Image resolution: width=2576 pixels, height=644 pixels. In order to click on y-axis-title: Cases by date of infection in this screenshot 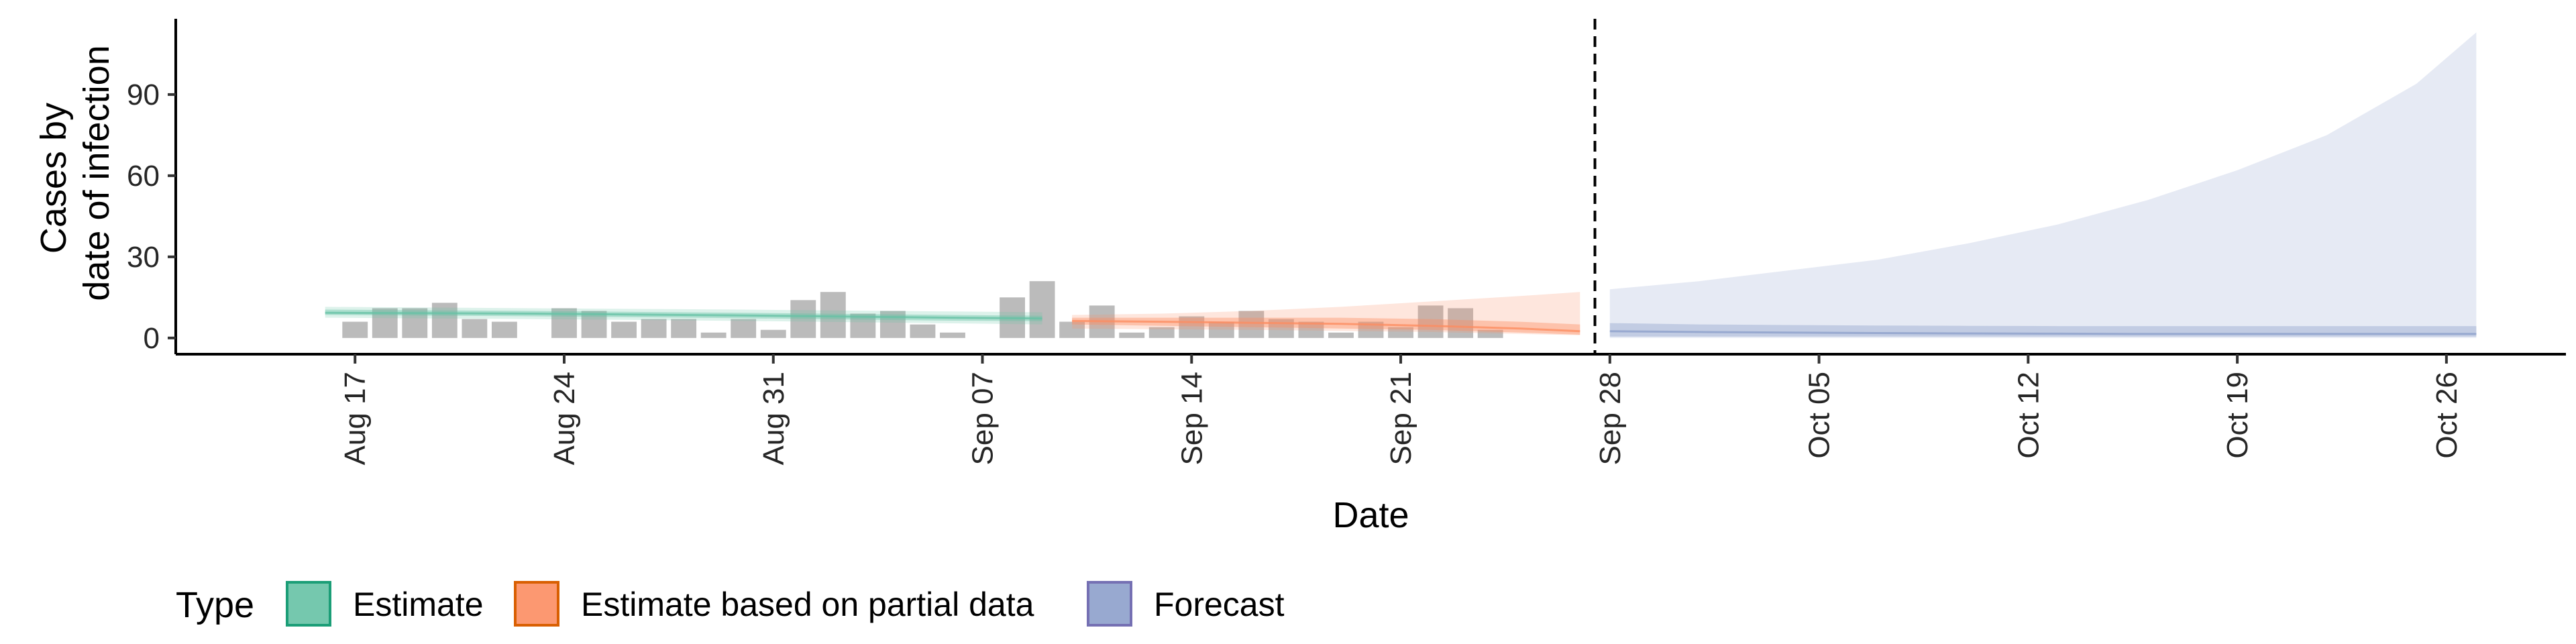, I will do `click(75, 173)`.